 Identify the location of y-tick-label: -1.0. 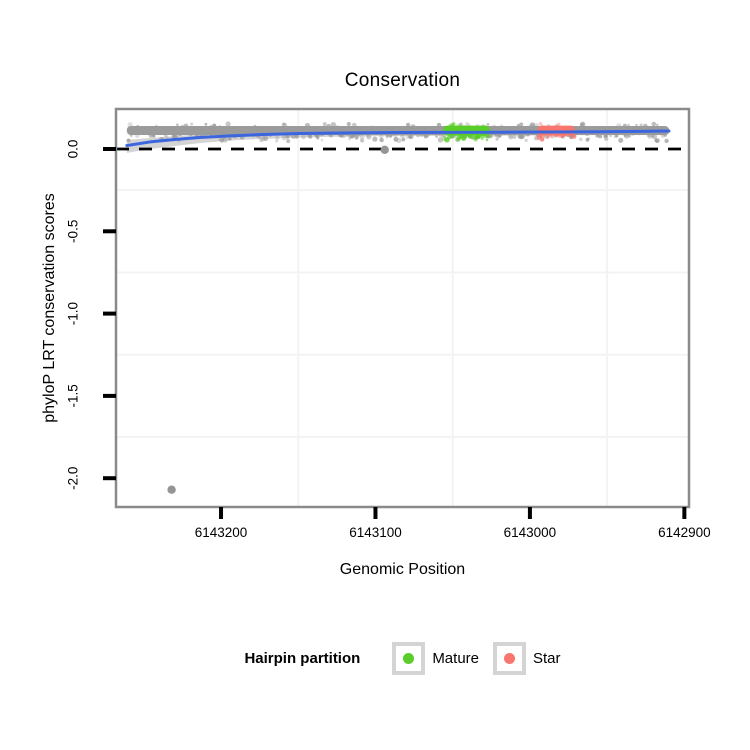
(73, 313).